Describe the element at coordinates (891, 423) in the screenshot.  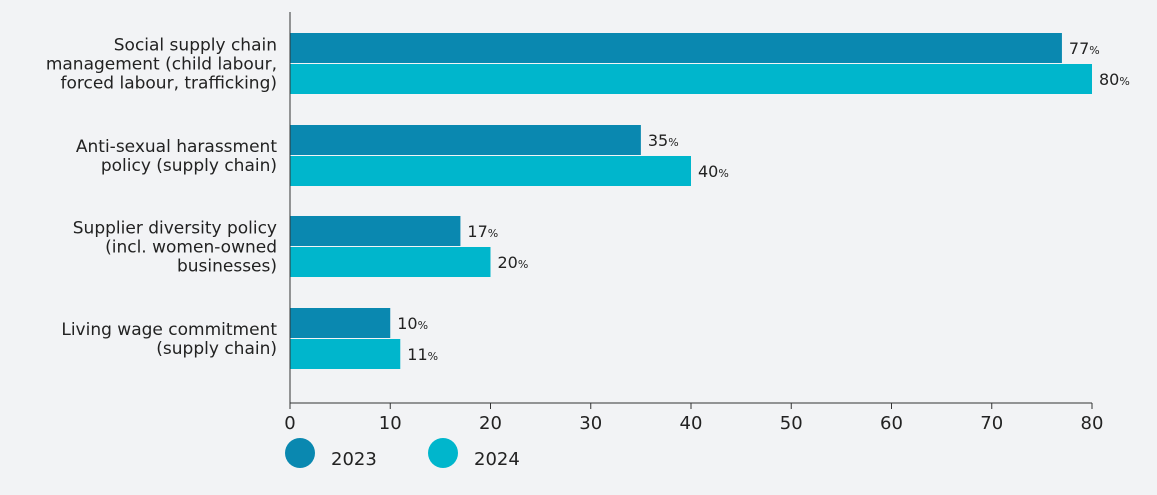
I see `x-tick-label-6: 60` at that location.